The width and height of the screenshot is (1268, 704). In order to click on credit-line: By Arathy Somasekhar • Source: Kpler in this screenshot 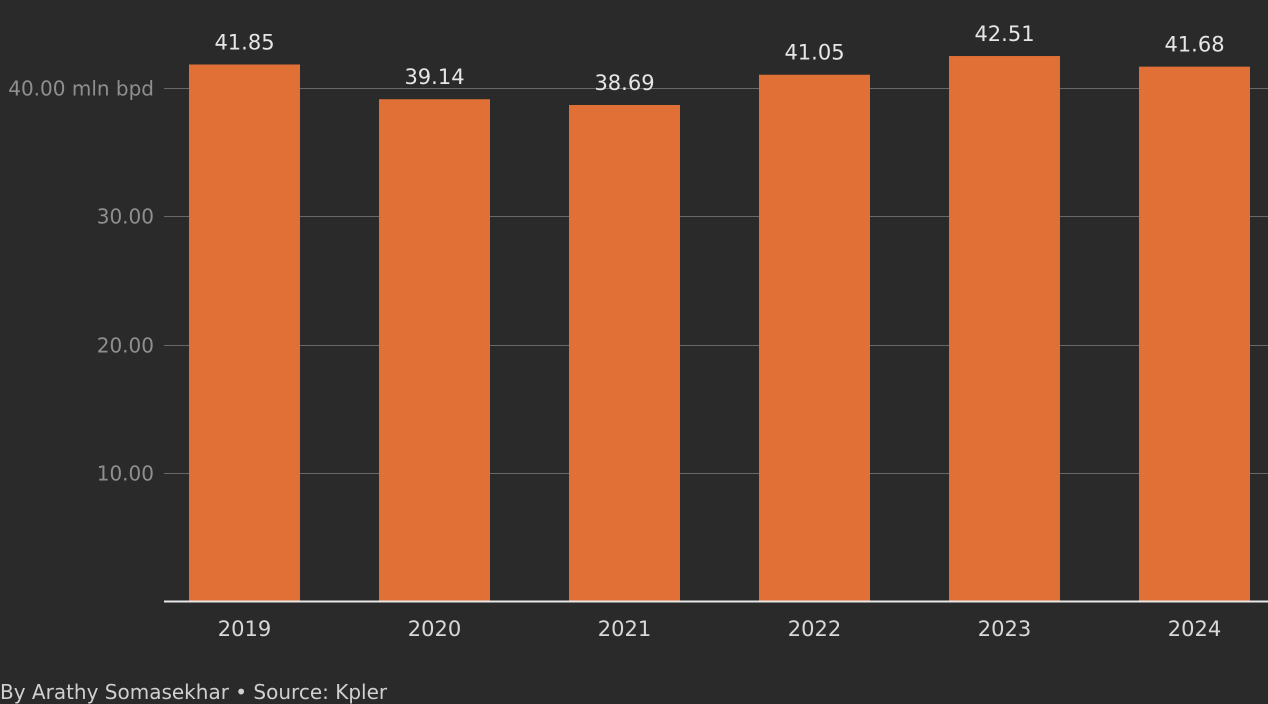, I will do `click(194, 692)`.